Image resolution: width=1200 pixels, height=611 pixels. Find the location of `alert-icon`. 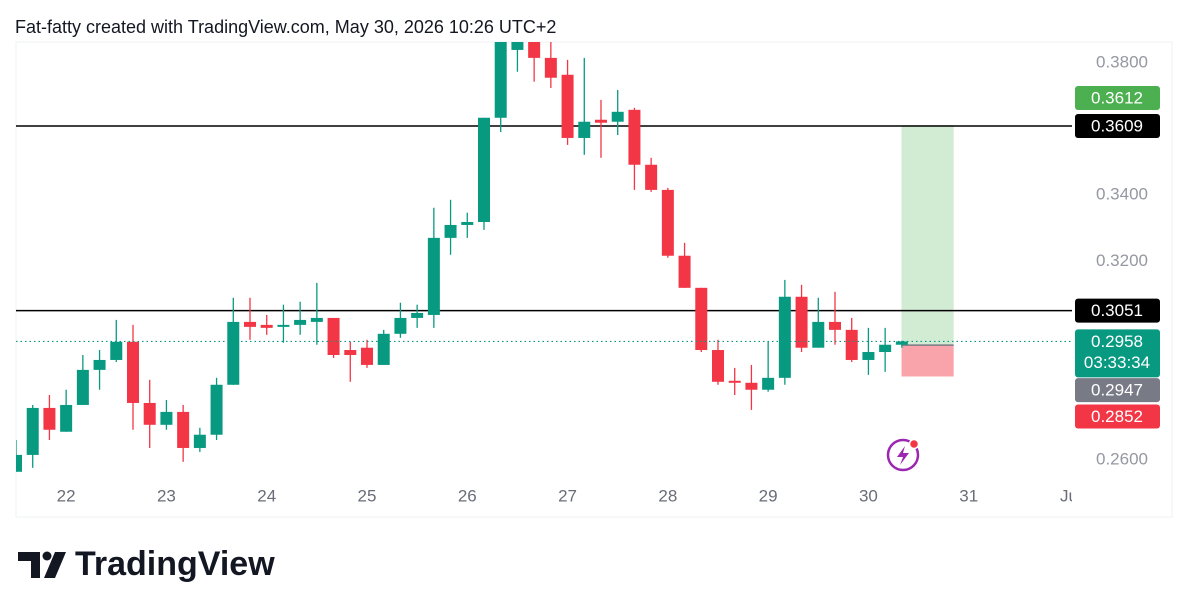

alert-icon is located at coordinates (903, 455).